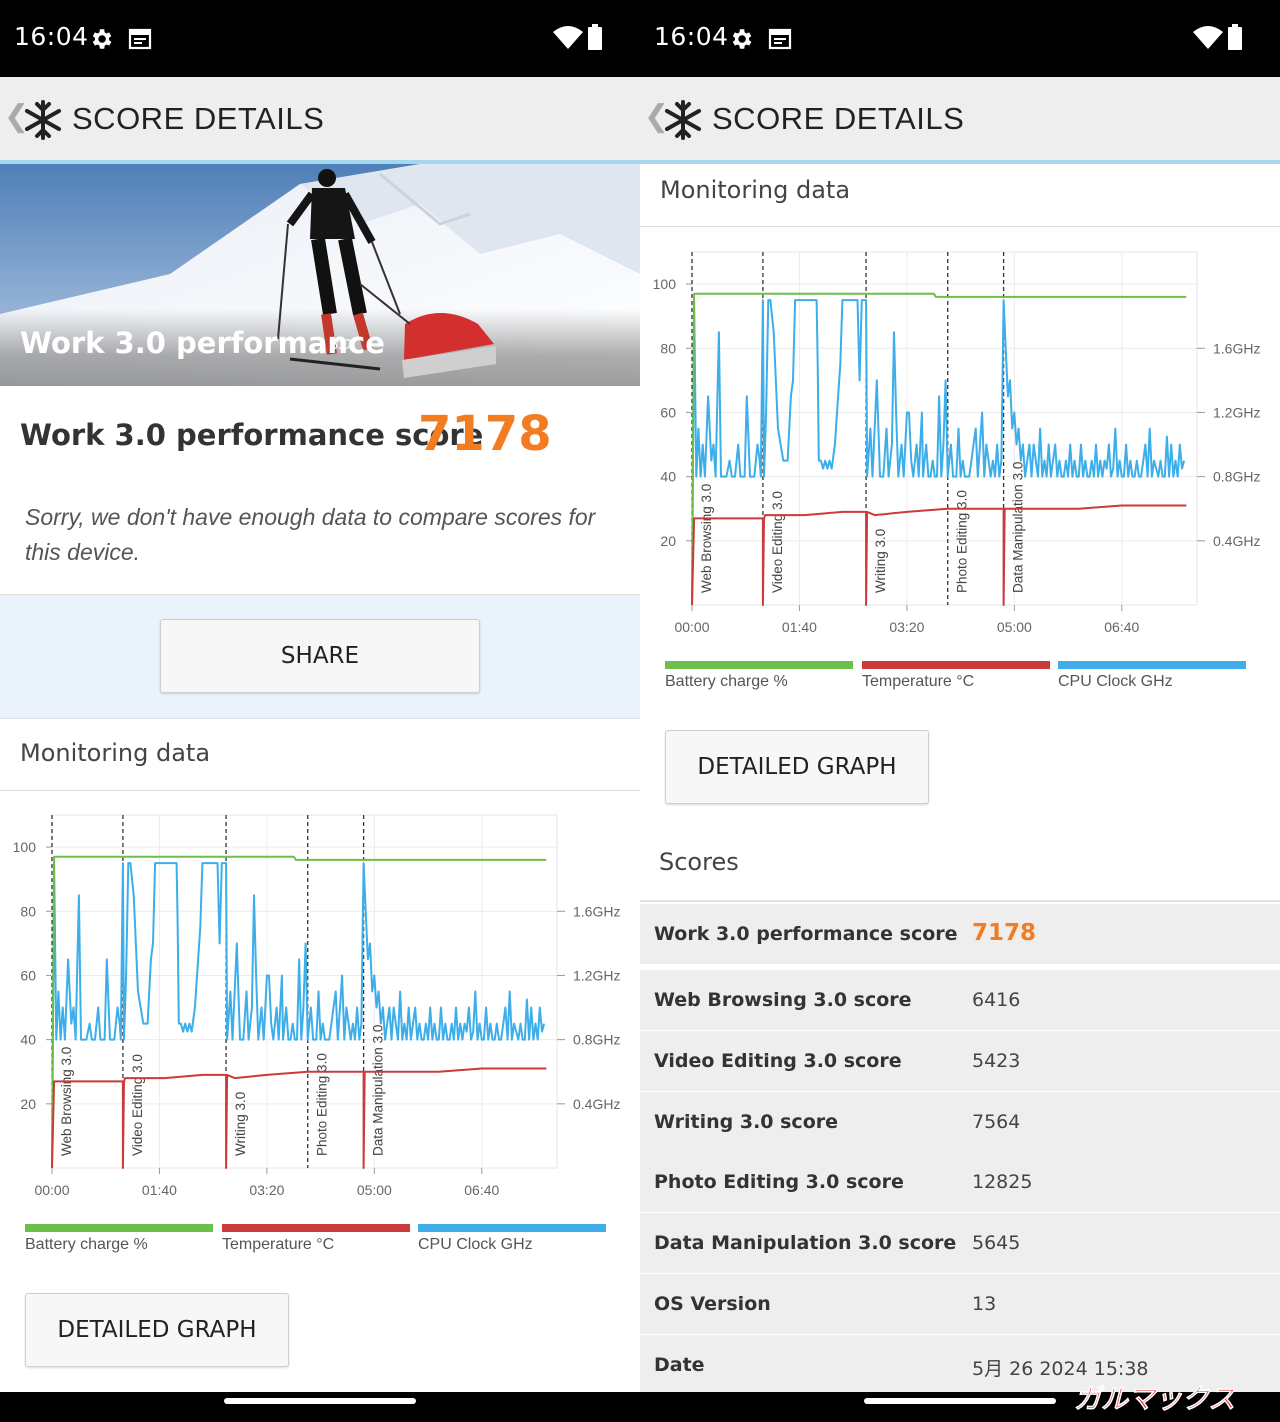  Describe the element at coordinates (996, 1000) in the screenshot. I see `score-row-value: 6416` at that location.